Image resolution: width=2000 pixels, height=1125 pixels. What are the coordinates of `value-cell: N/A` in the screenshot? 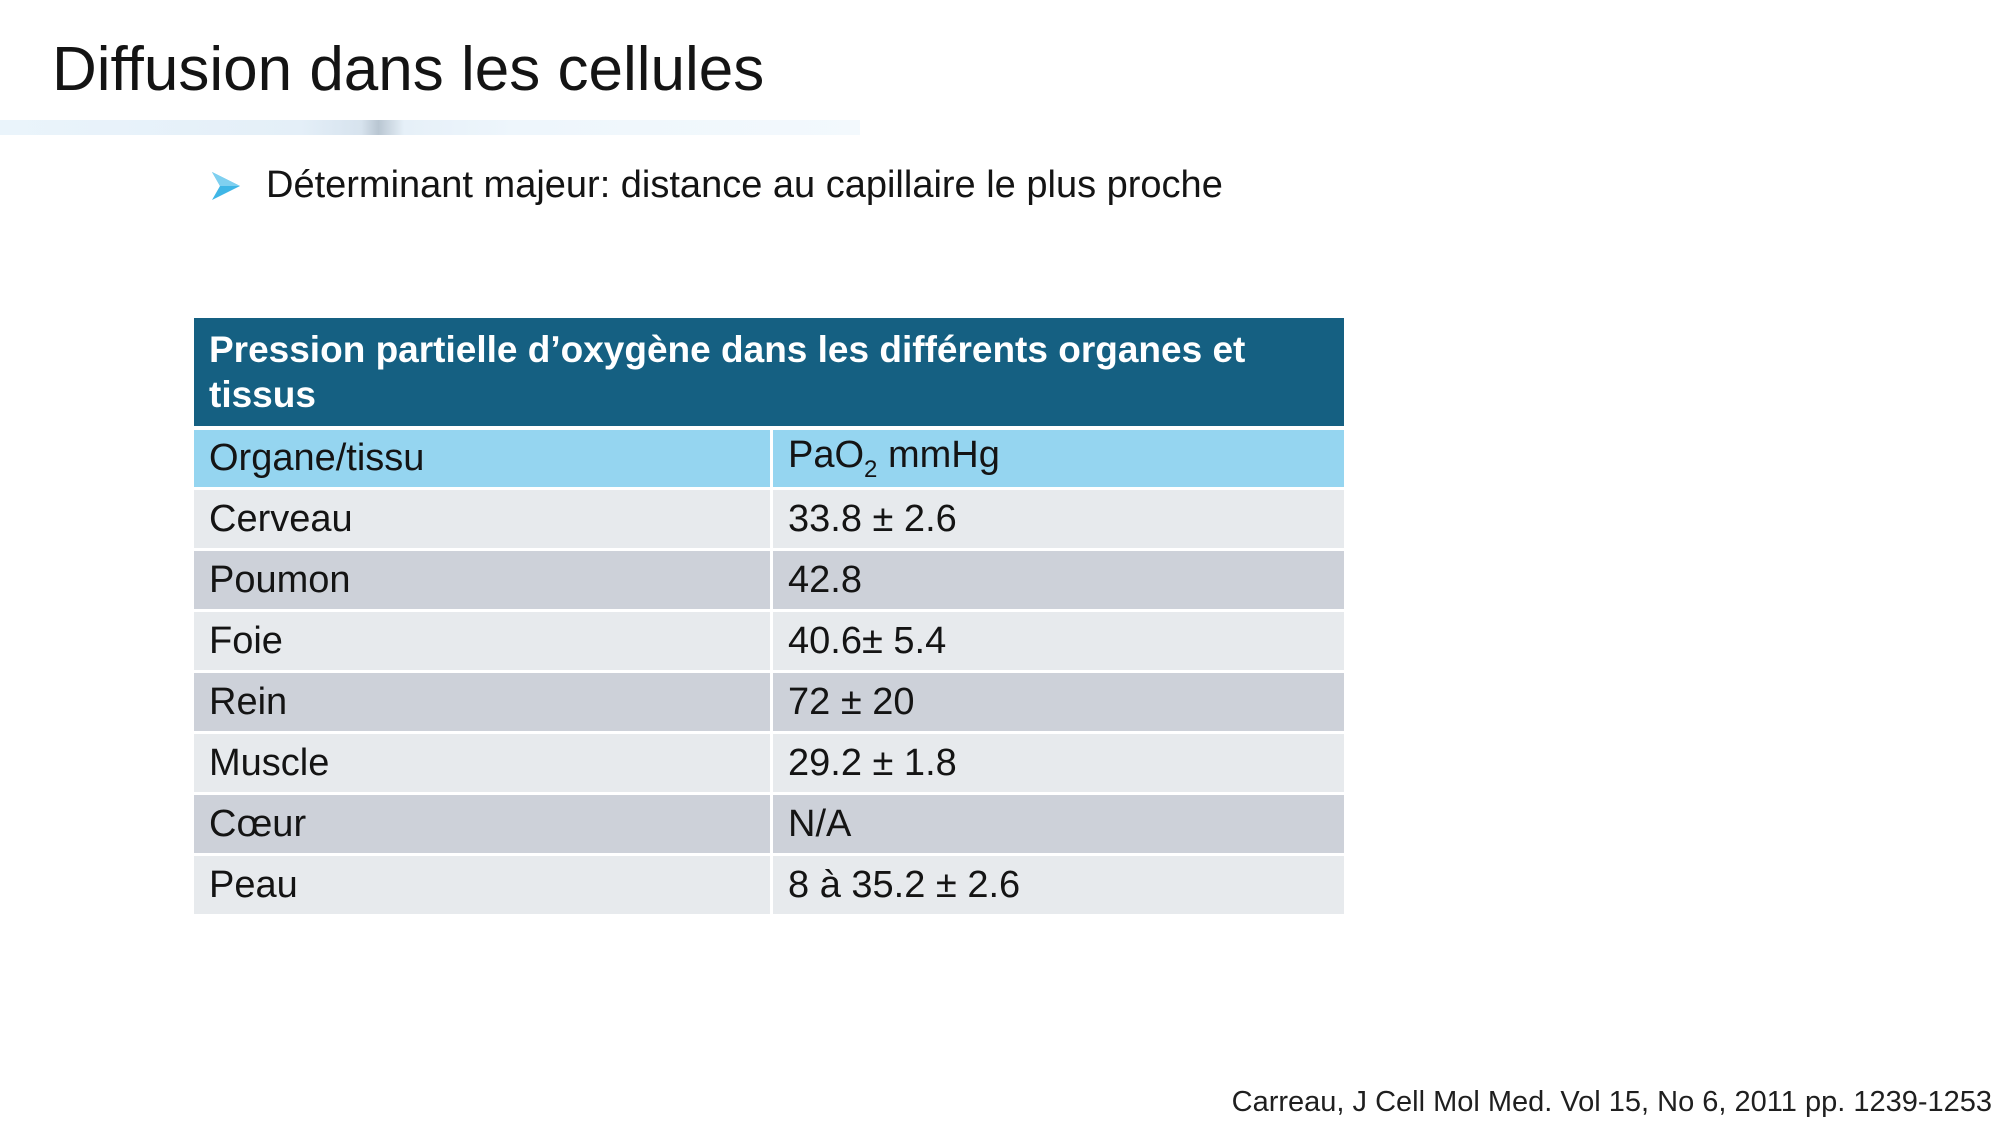 It's located at (1057, 825).